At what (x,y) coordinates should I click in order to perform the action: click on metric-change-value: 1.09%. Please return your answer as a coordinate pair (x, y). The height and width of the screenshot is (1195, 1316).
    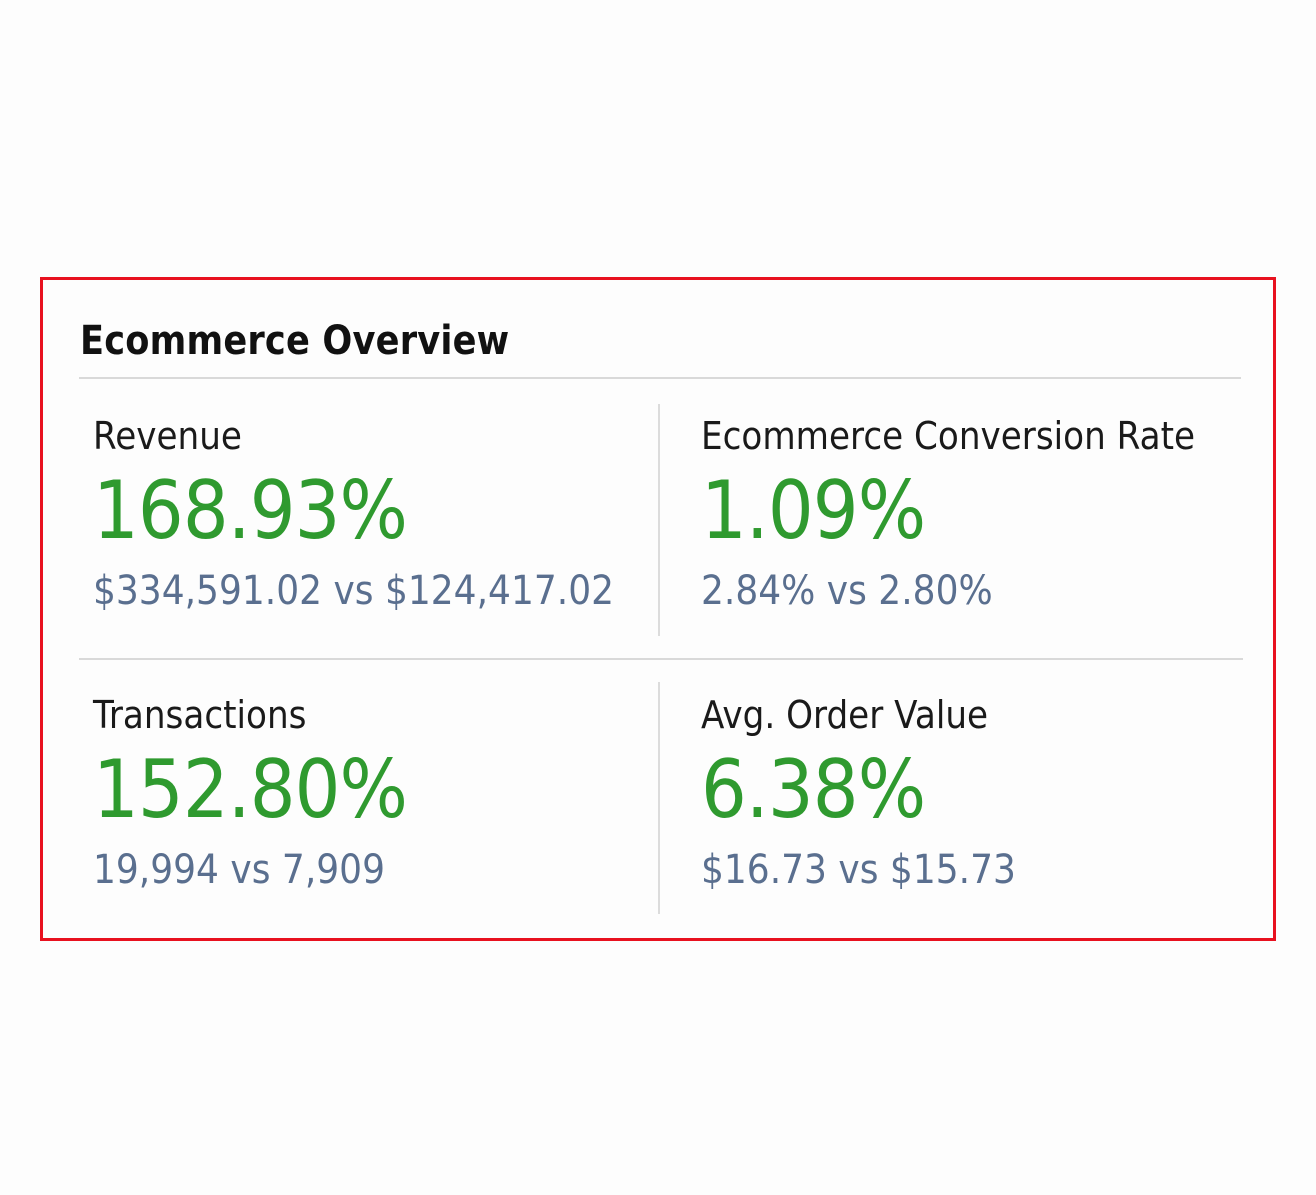
    Looking at the image, I should click on (813, 510).